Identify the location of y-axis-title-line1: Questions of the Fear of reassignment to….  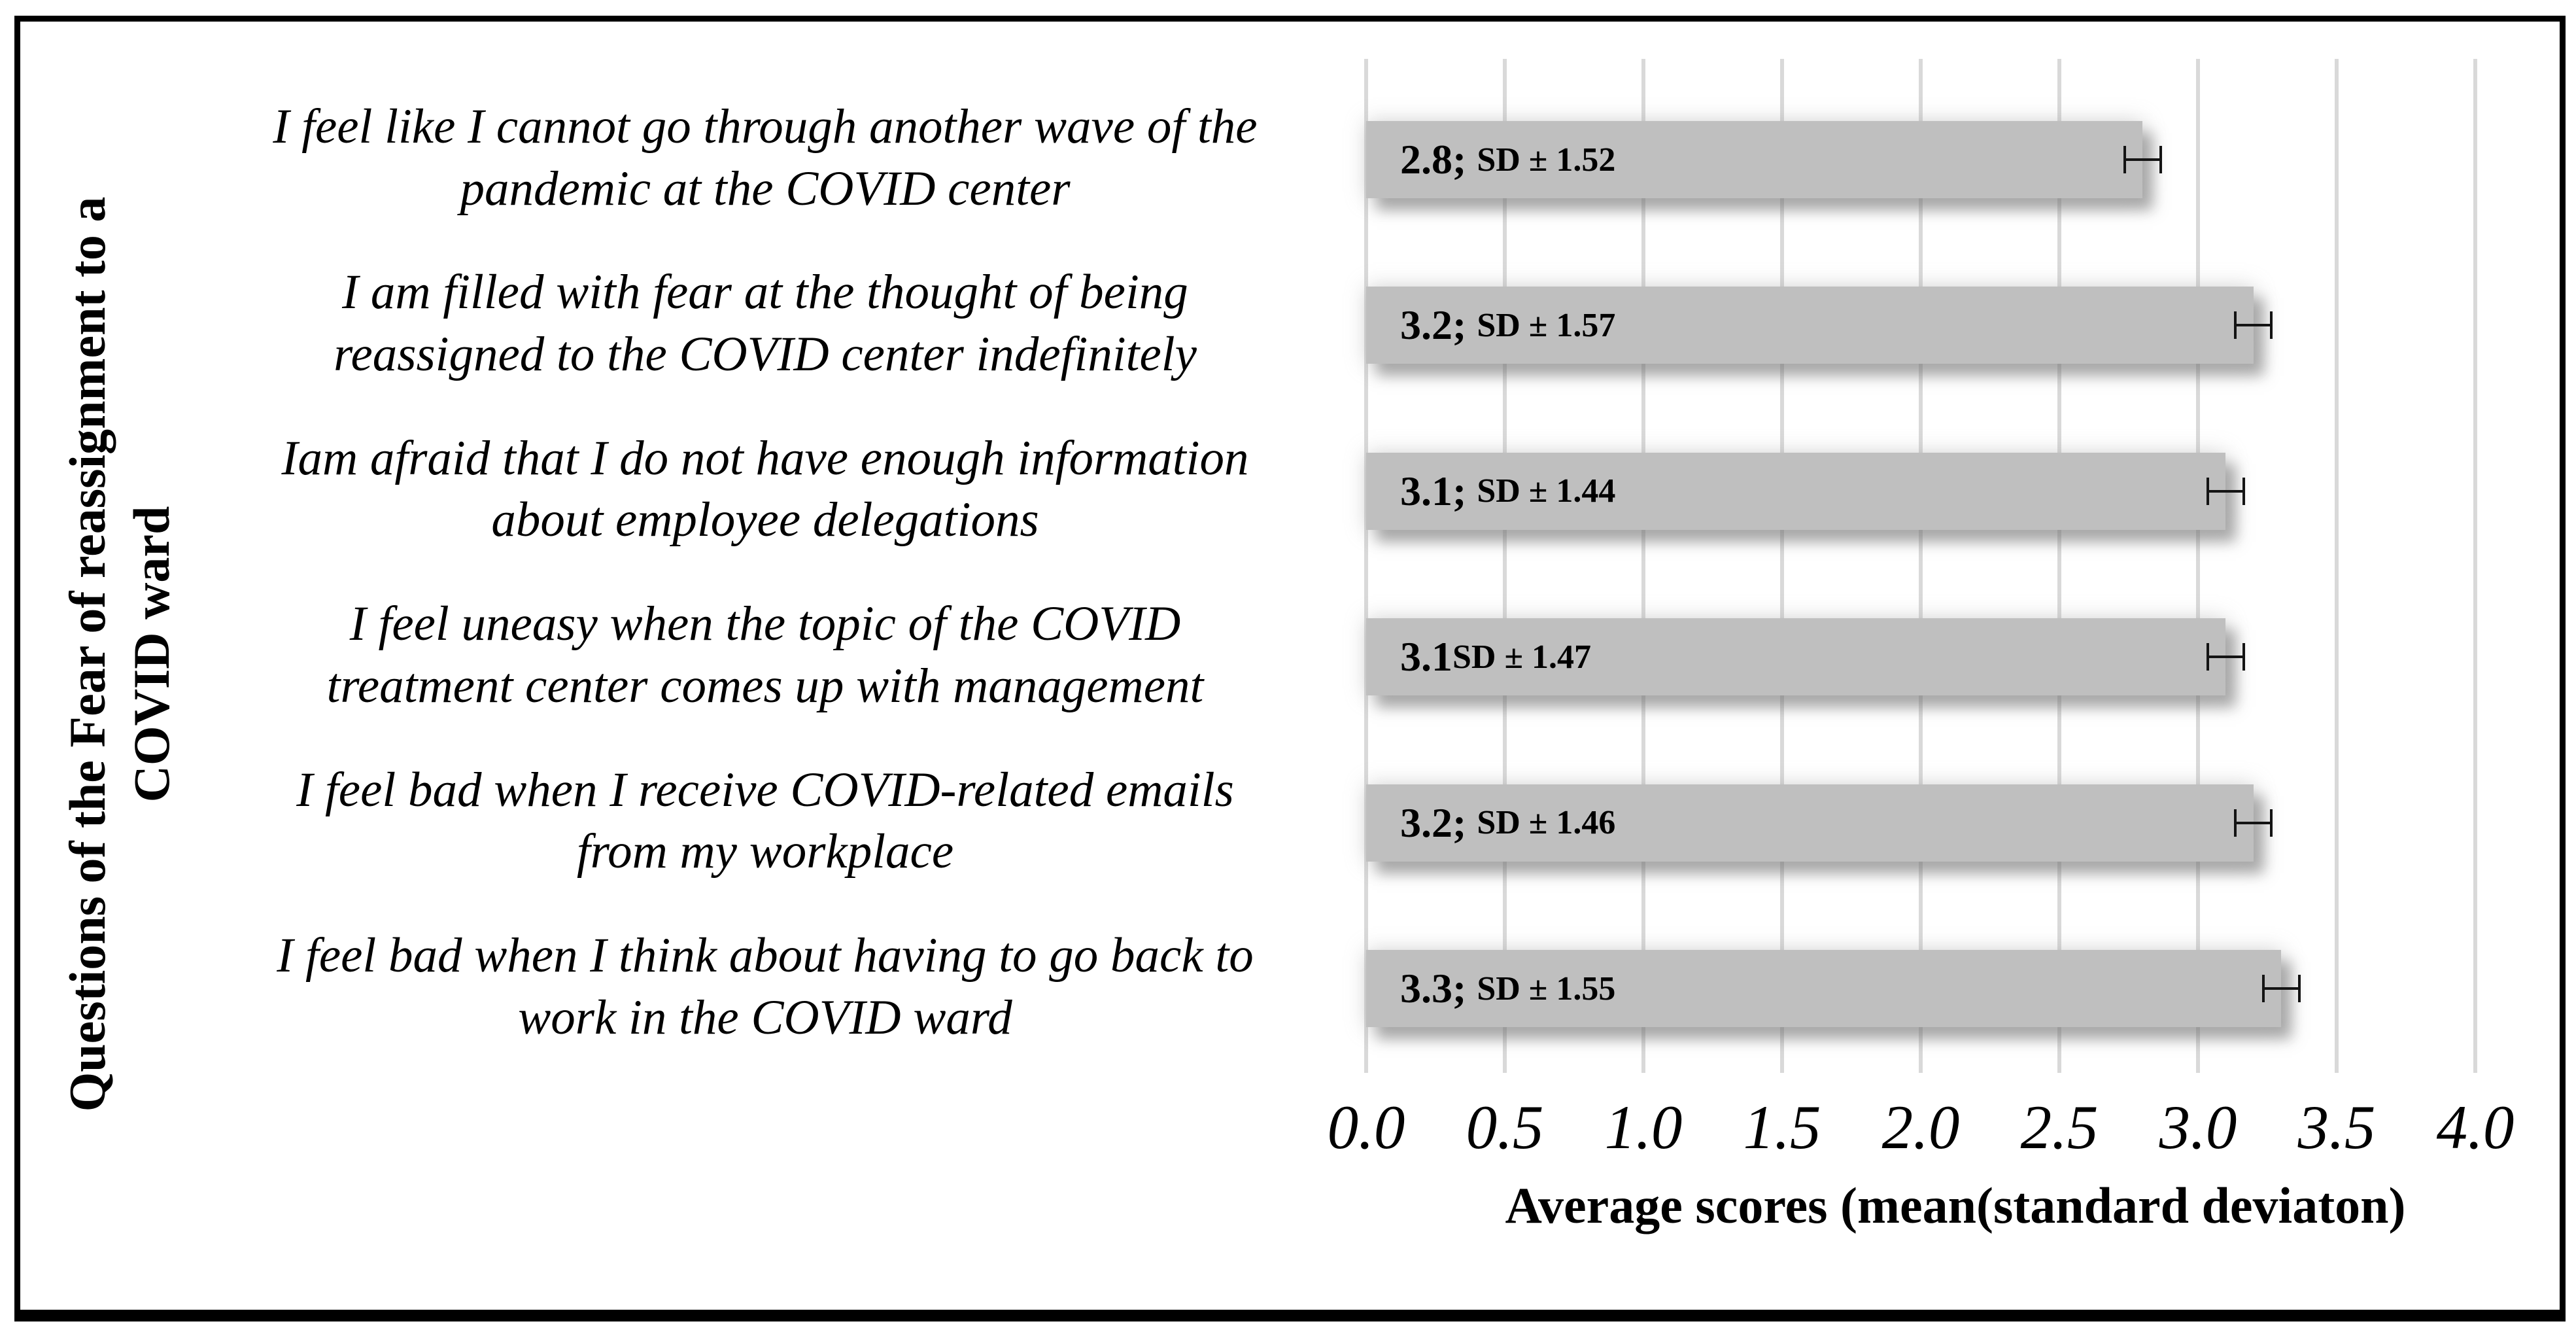
(88, 654).